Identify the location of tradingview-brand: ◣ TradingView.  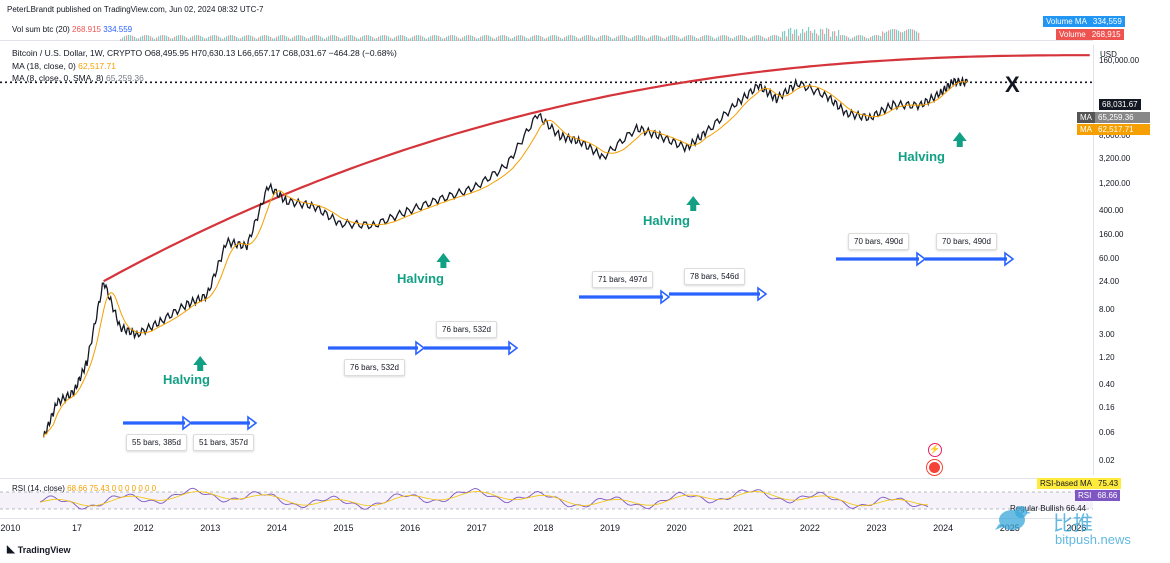
(39, 549).